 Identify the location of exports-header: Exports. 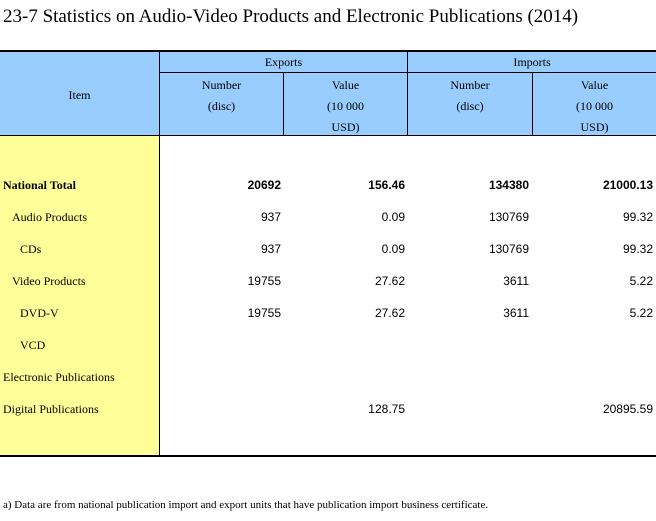
(283, 62).